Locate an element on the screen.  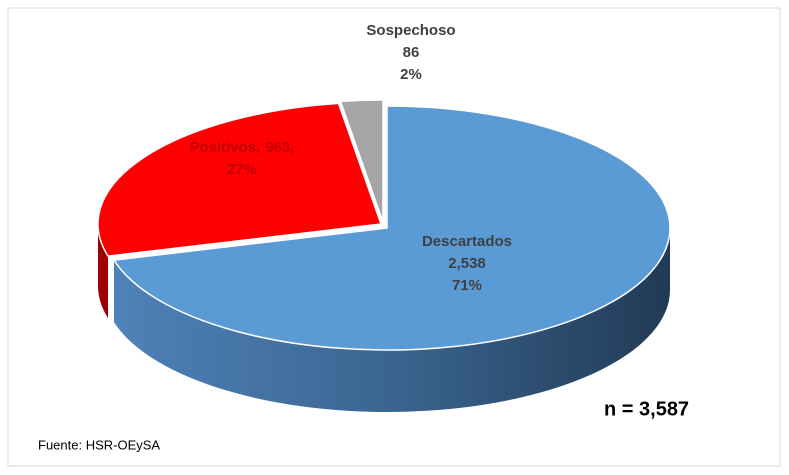
data-label: 2,538 is located at coordinates (467, 263).